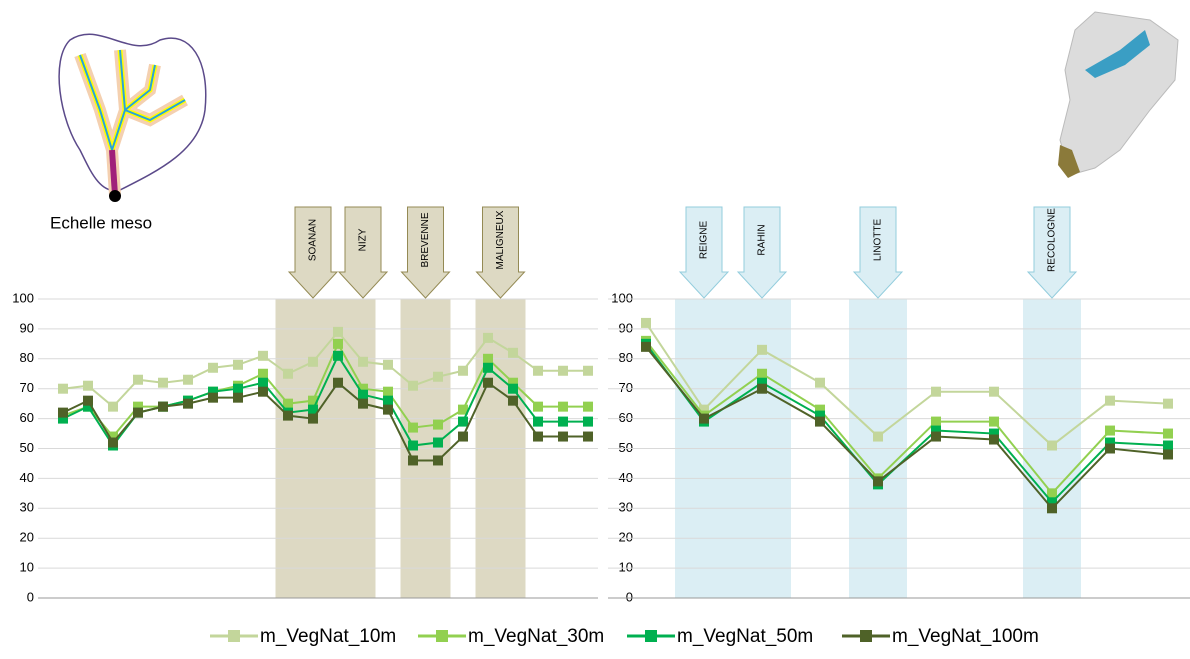  Describe the element at coordinates (27, 417) in the screenshot. I see `y-tick-label: 60` at that location.